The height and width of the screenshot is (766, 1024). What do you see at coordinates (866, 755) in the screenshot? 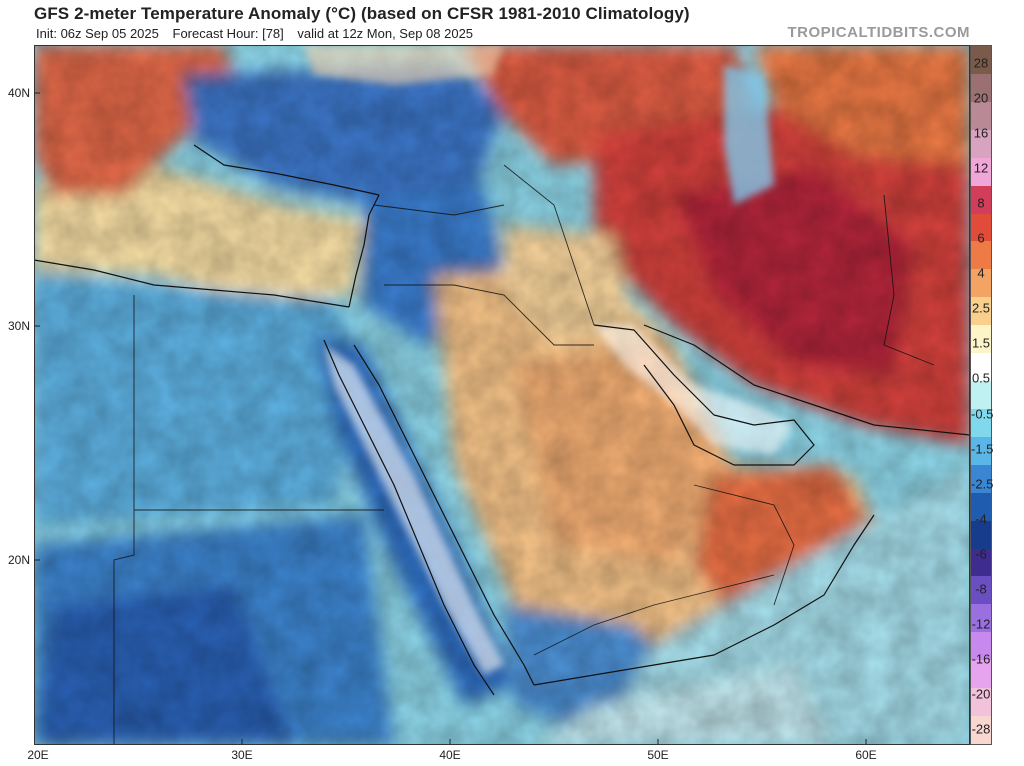
I see `lon-label-60e: 60E` at bounding box center [866, 755].